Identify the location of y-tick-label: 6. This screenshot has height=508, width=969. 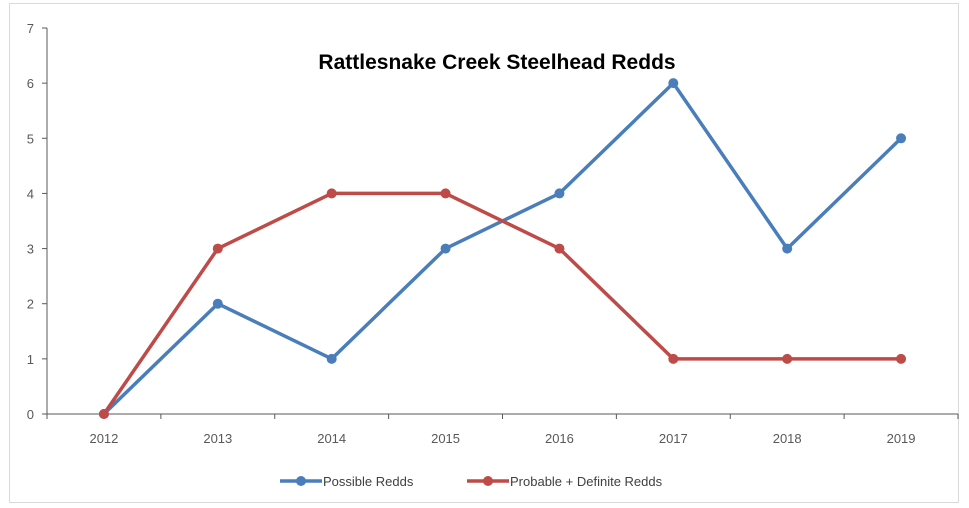
(30, 83).